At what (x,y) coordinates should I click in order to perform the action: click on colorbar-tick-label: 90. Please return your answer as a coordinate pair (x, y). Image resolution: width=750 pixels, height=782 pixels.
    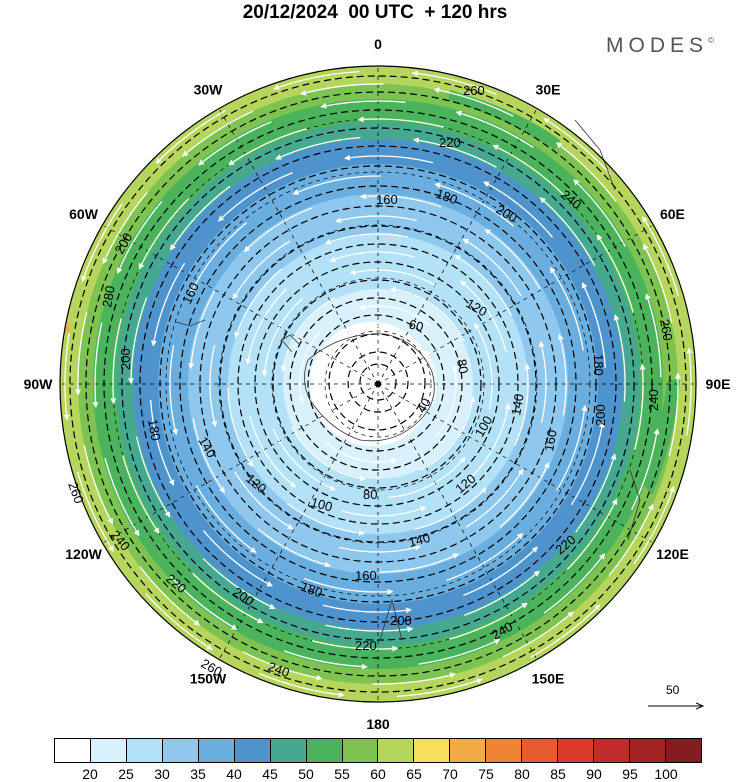
    Looking at the image, I should click on (594, 774).